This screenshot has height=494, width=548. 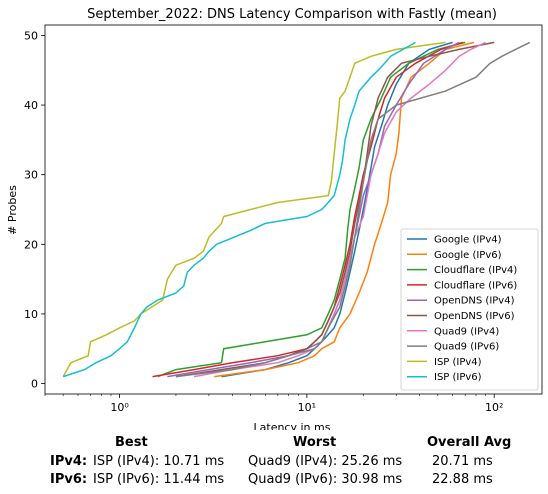 I want to click on legend-label-6: Quad9 (IPv4), so click(x=466, y=331).